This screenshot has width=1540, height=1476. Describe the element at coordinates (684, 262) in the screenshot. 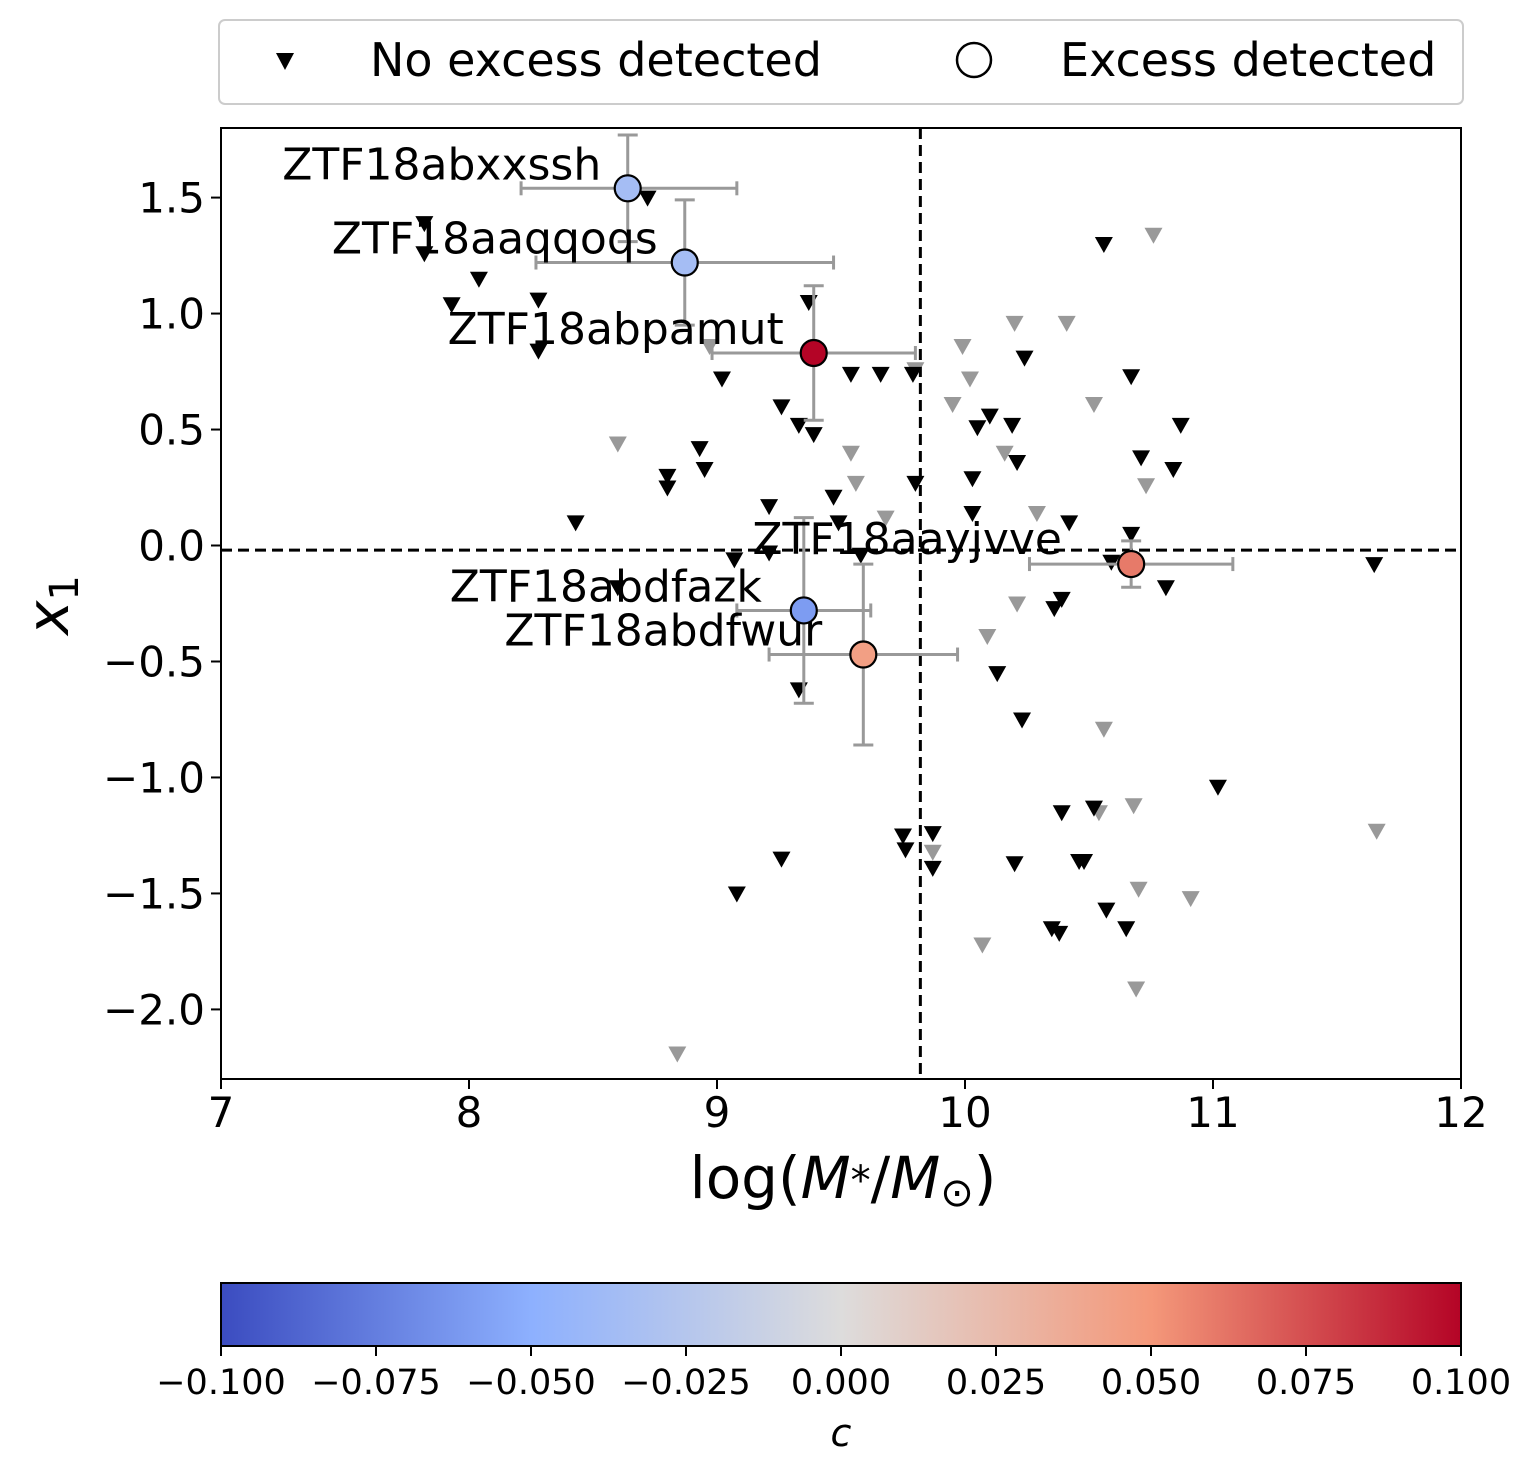

I see `excess-point-ztf18aaqqoqs` at that location.